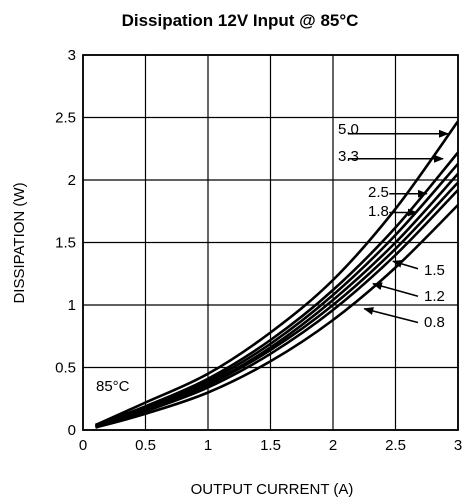  Describe the element at coordinates (378, 211) in the screenshot. I see `series-label-1-8: 1.8` at that location.